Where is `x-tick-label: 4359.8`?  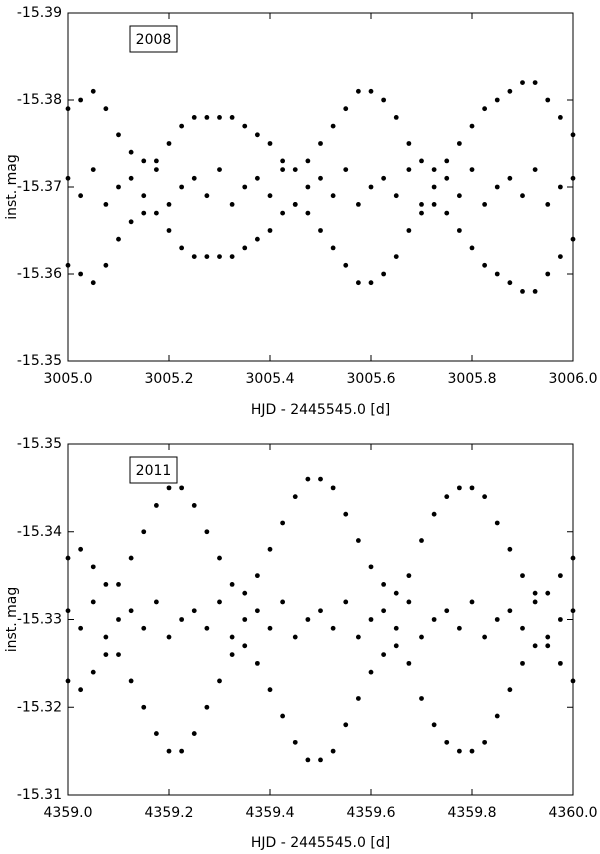
x-tick-label: 4359.8 is located at coordinates (472, 813).